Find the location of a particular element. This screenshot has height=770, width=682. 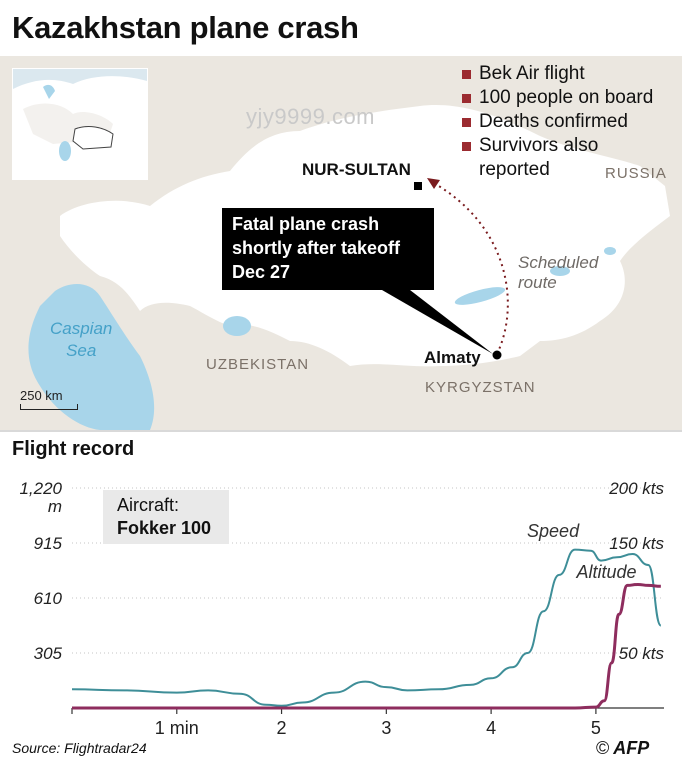

series-label-altitude: Altitude is located at coordinates (605, 572).